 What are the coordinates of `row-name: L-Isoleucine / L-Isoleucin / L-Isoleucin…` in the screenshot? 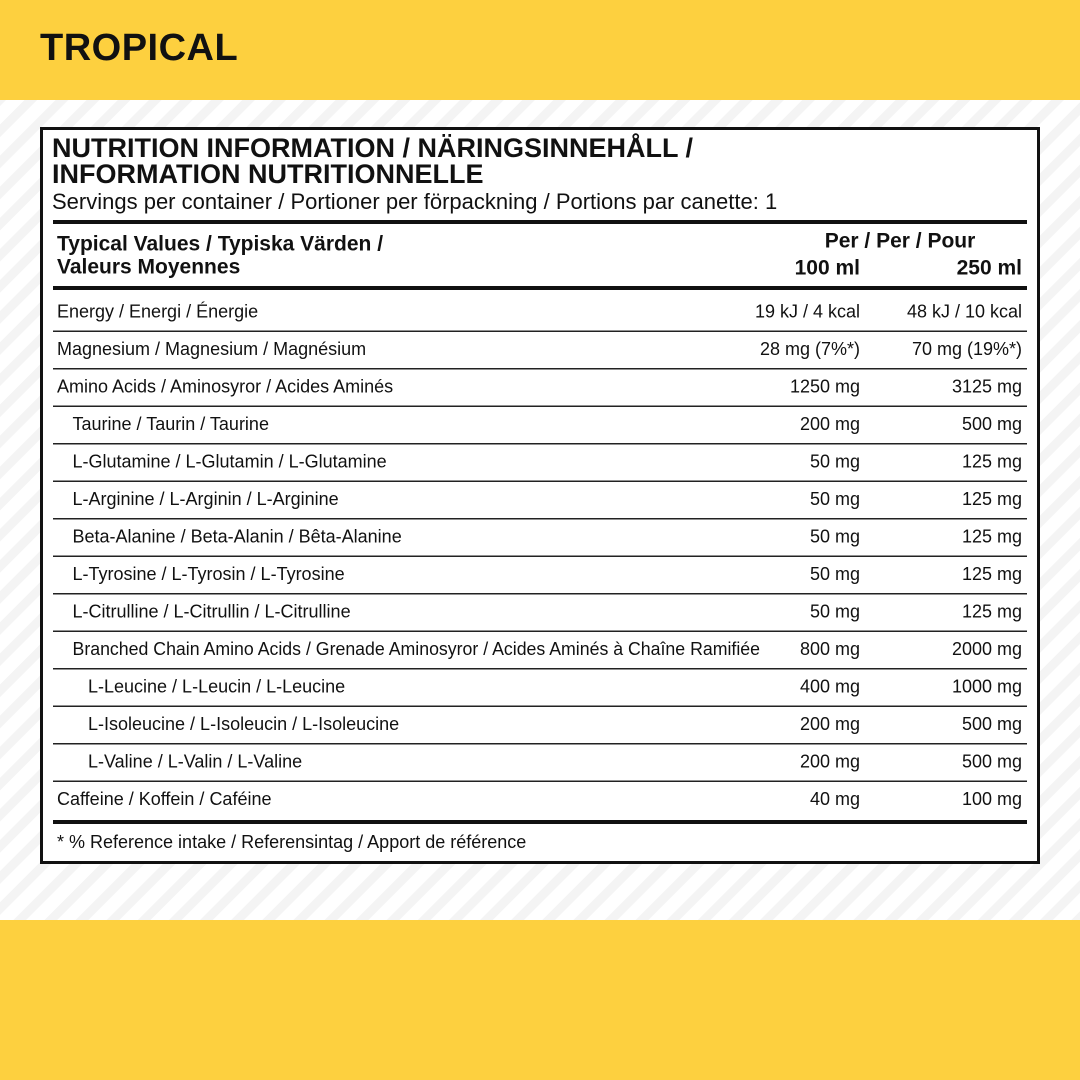 It's located at (243, 724).